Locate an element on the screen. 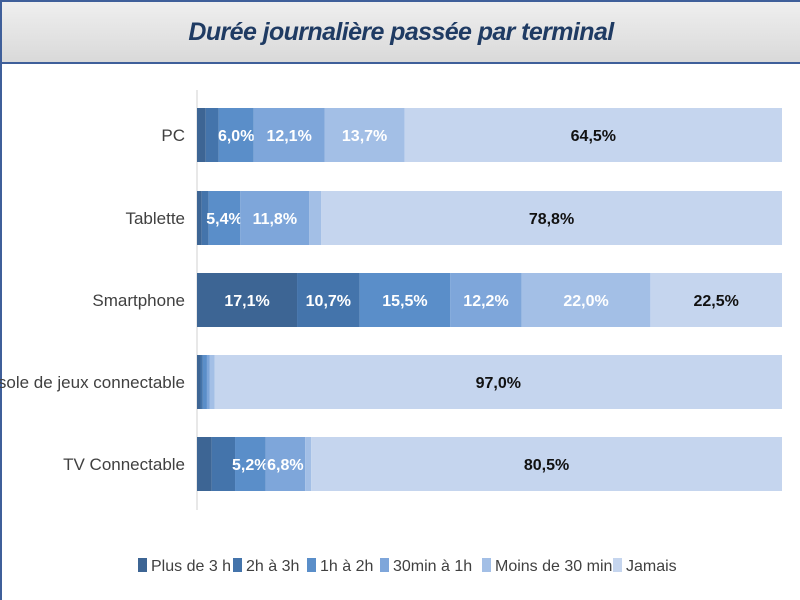 Image resolution: width=800 pixels, height=600 pixels. data-label: 13,7% is located at coordinates (364, 136).